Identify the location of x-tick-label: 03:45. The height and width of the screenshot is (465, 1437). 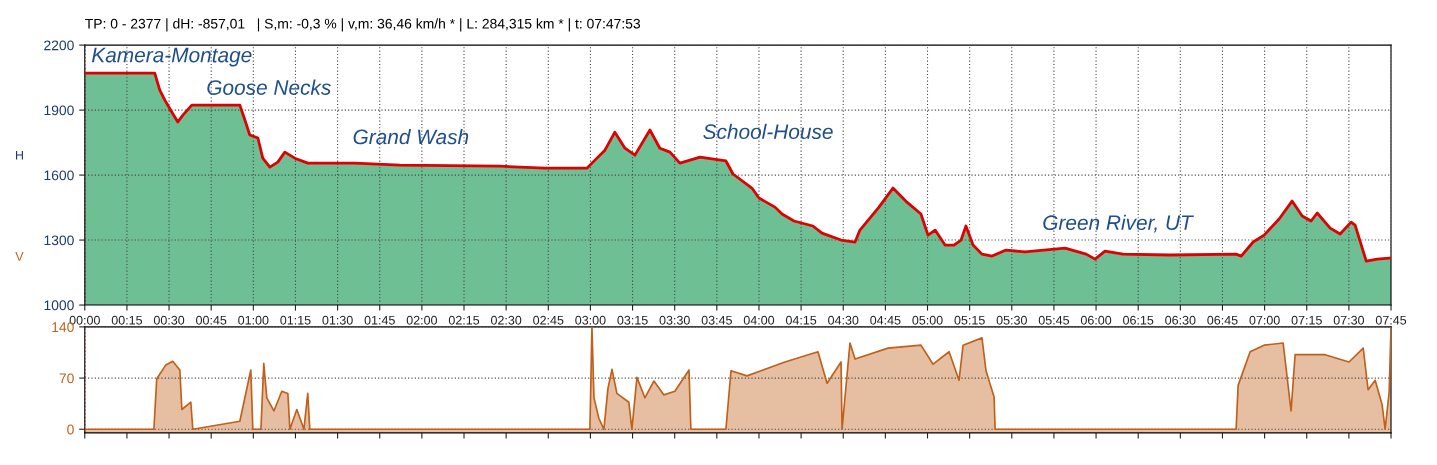
(716, 320).